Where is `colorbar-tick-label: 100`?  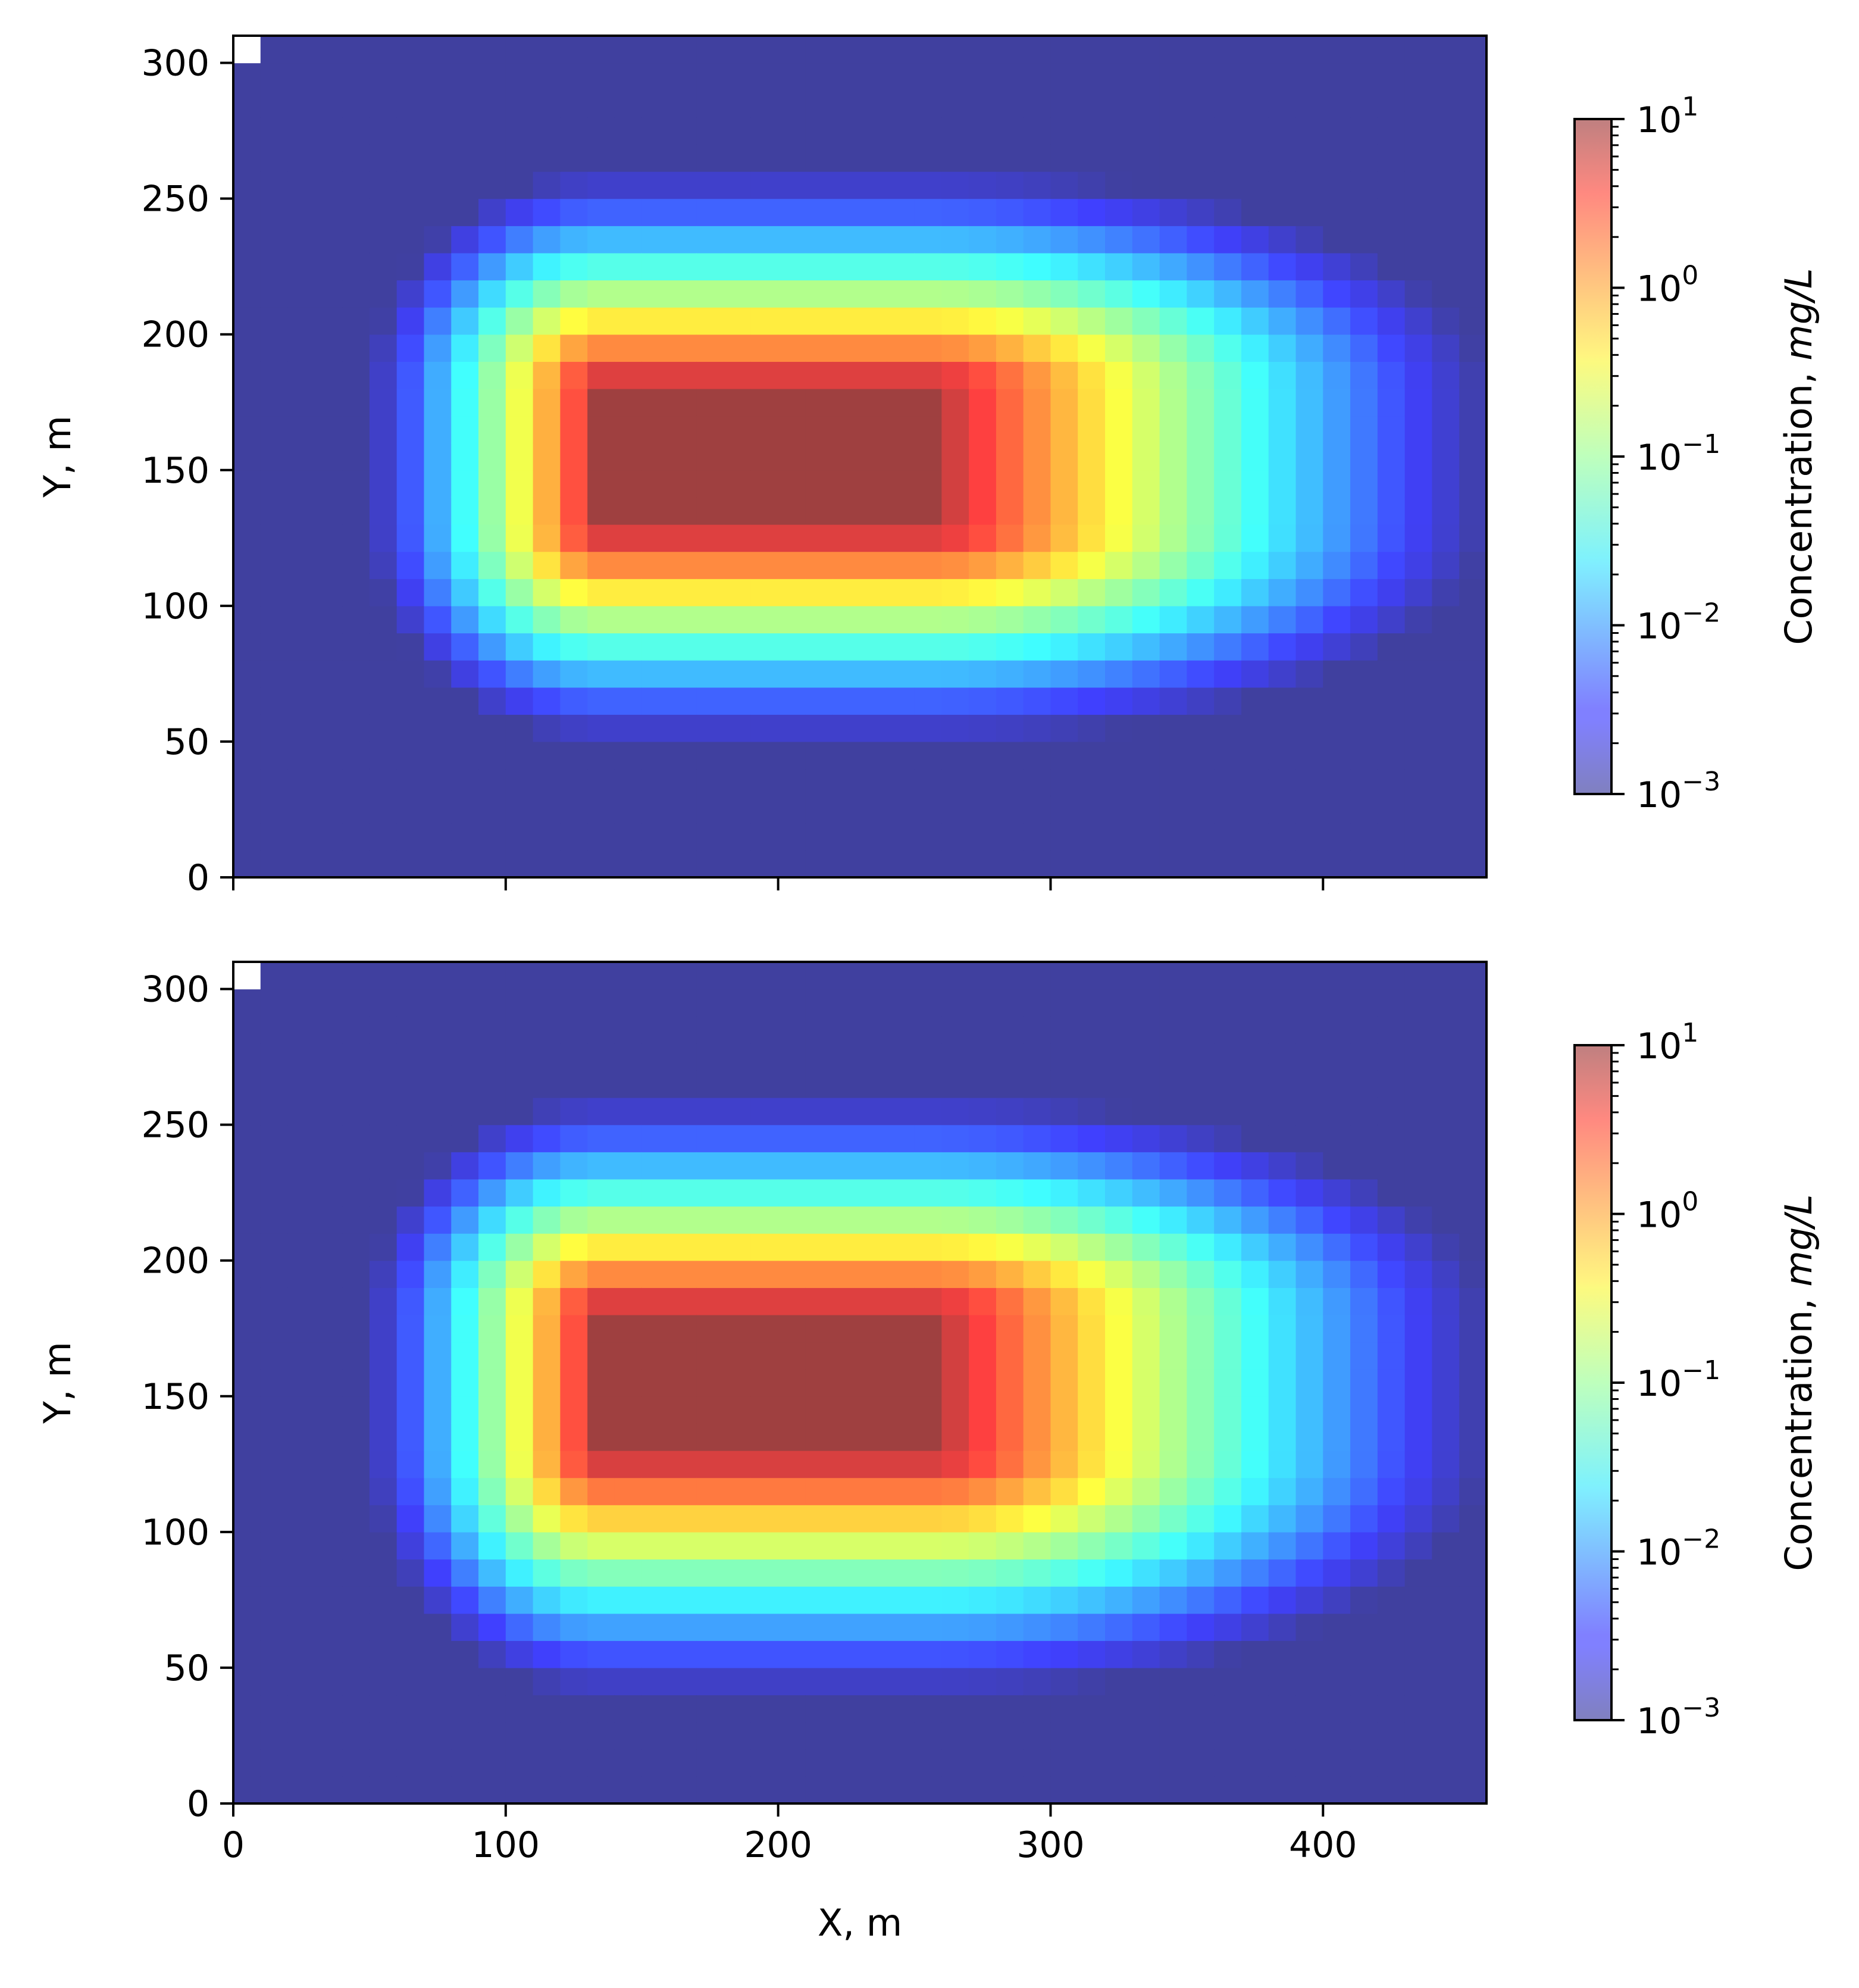 colorbar-tick-label: 100 is located at coordinates (1667, 1211).